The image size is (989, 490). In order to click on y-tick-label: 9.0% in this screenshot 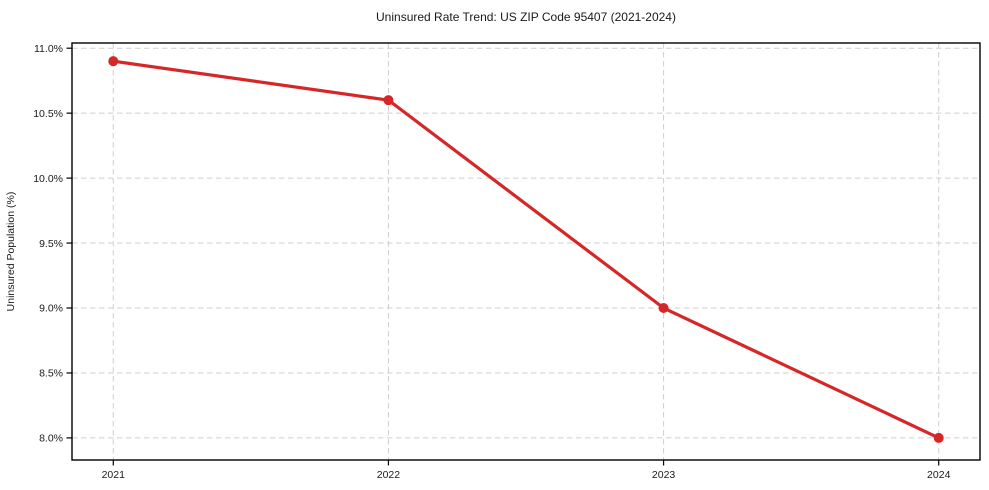, I will do `click(51, 309)`.